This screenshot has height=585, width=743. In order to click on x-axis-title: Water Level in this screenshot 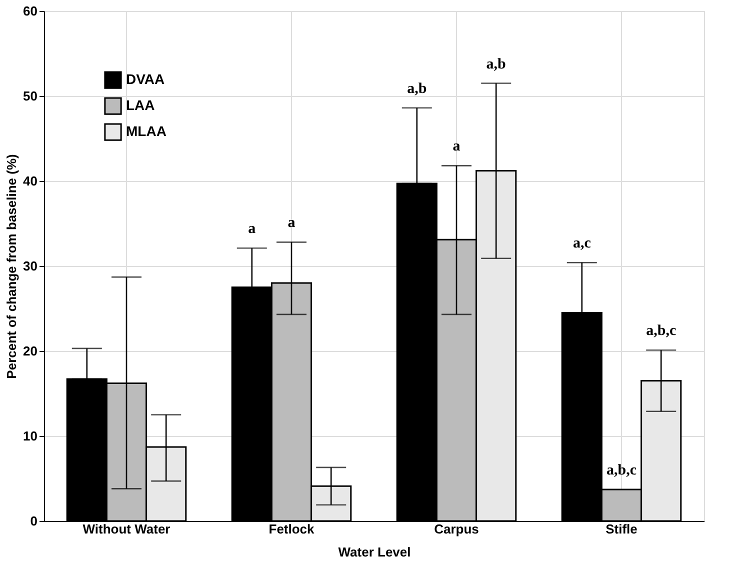, I will do `click(374, 552)`.